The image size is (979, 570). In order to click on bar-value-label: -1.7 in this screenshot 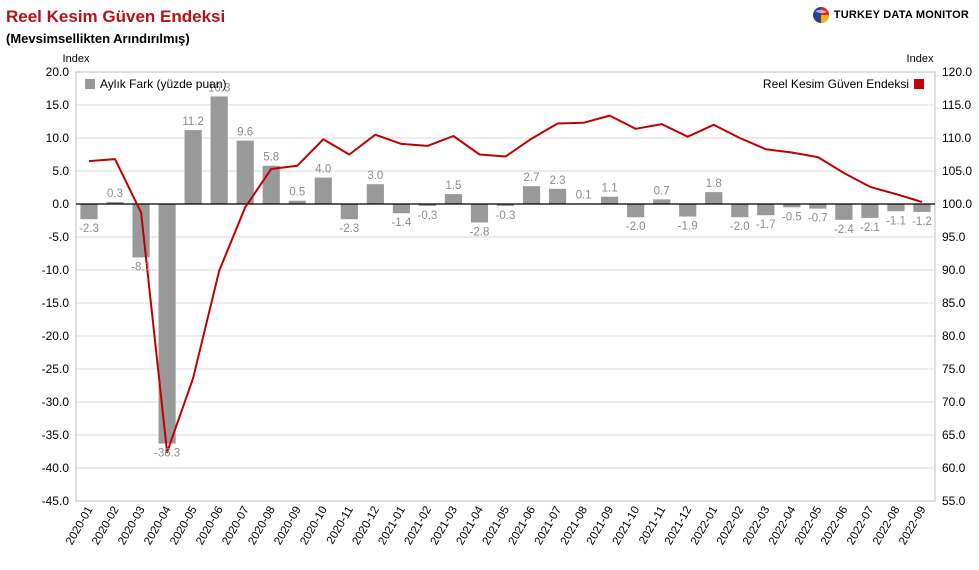, I will do `click(766, 225)`.